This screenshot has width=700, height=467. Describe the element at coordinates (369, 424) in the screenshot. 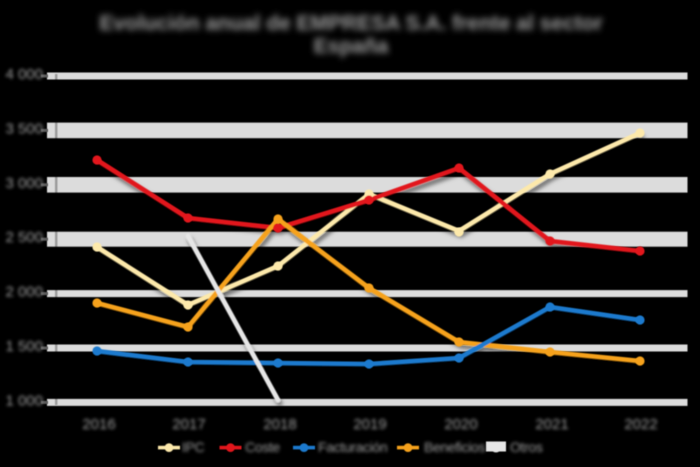

I see `svg-text: 2019` at that location.